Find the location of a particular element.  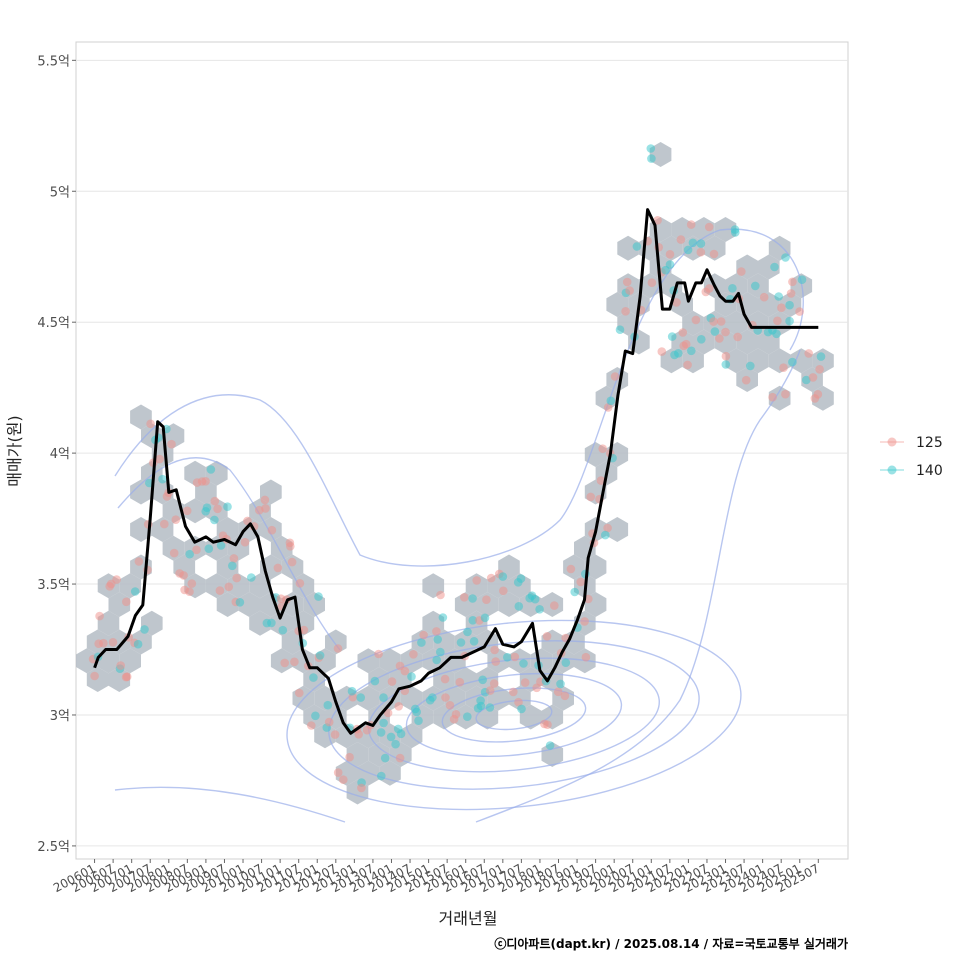

density-contour is located at coordinates (514, 715).